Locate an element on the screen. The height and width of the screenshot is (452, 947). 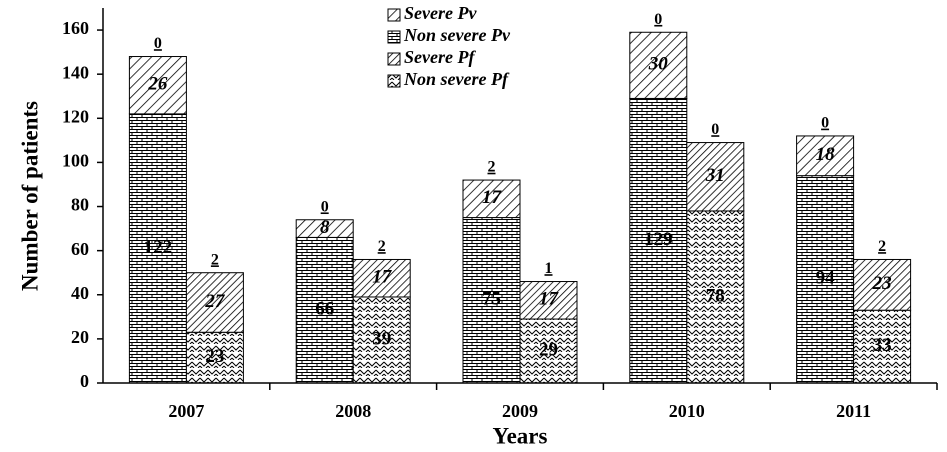
x-tick-label: 2007 is located at coordinates (186, 411).